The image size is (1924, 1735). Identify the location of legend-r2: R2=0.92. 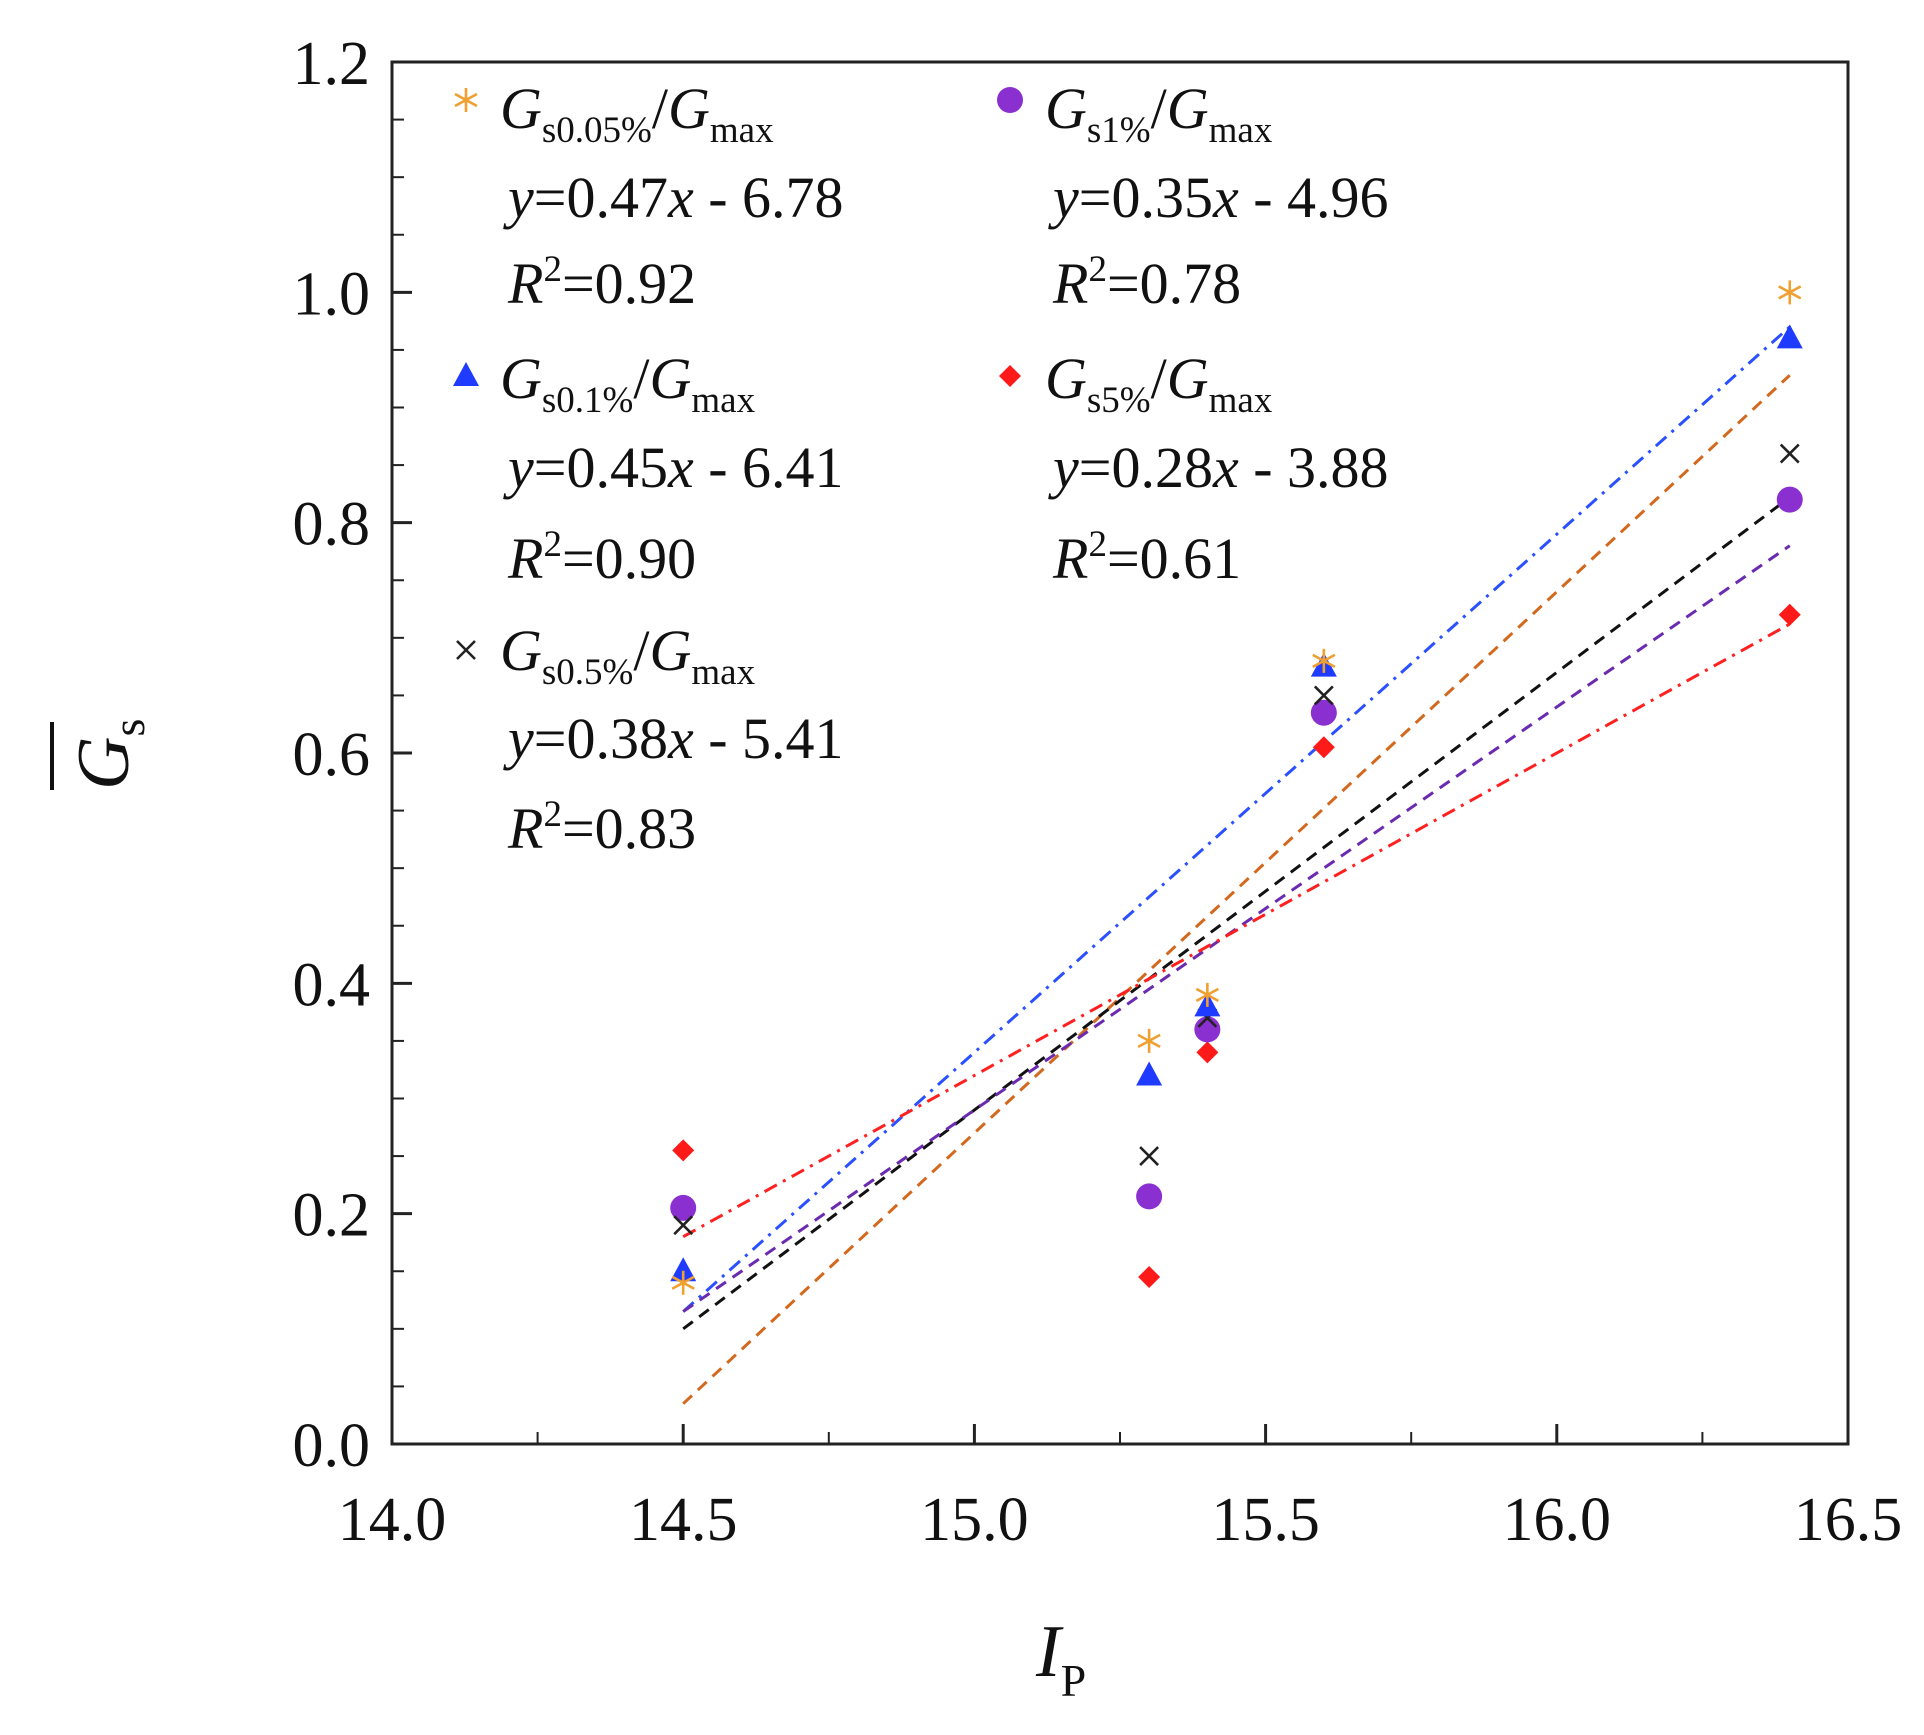
(601, 282).